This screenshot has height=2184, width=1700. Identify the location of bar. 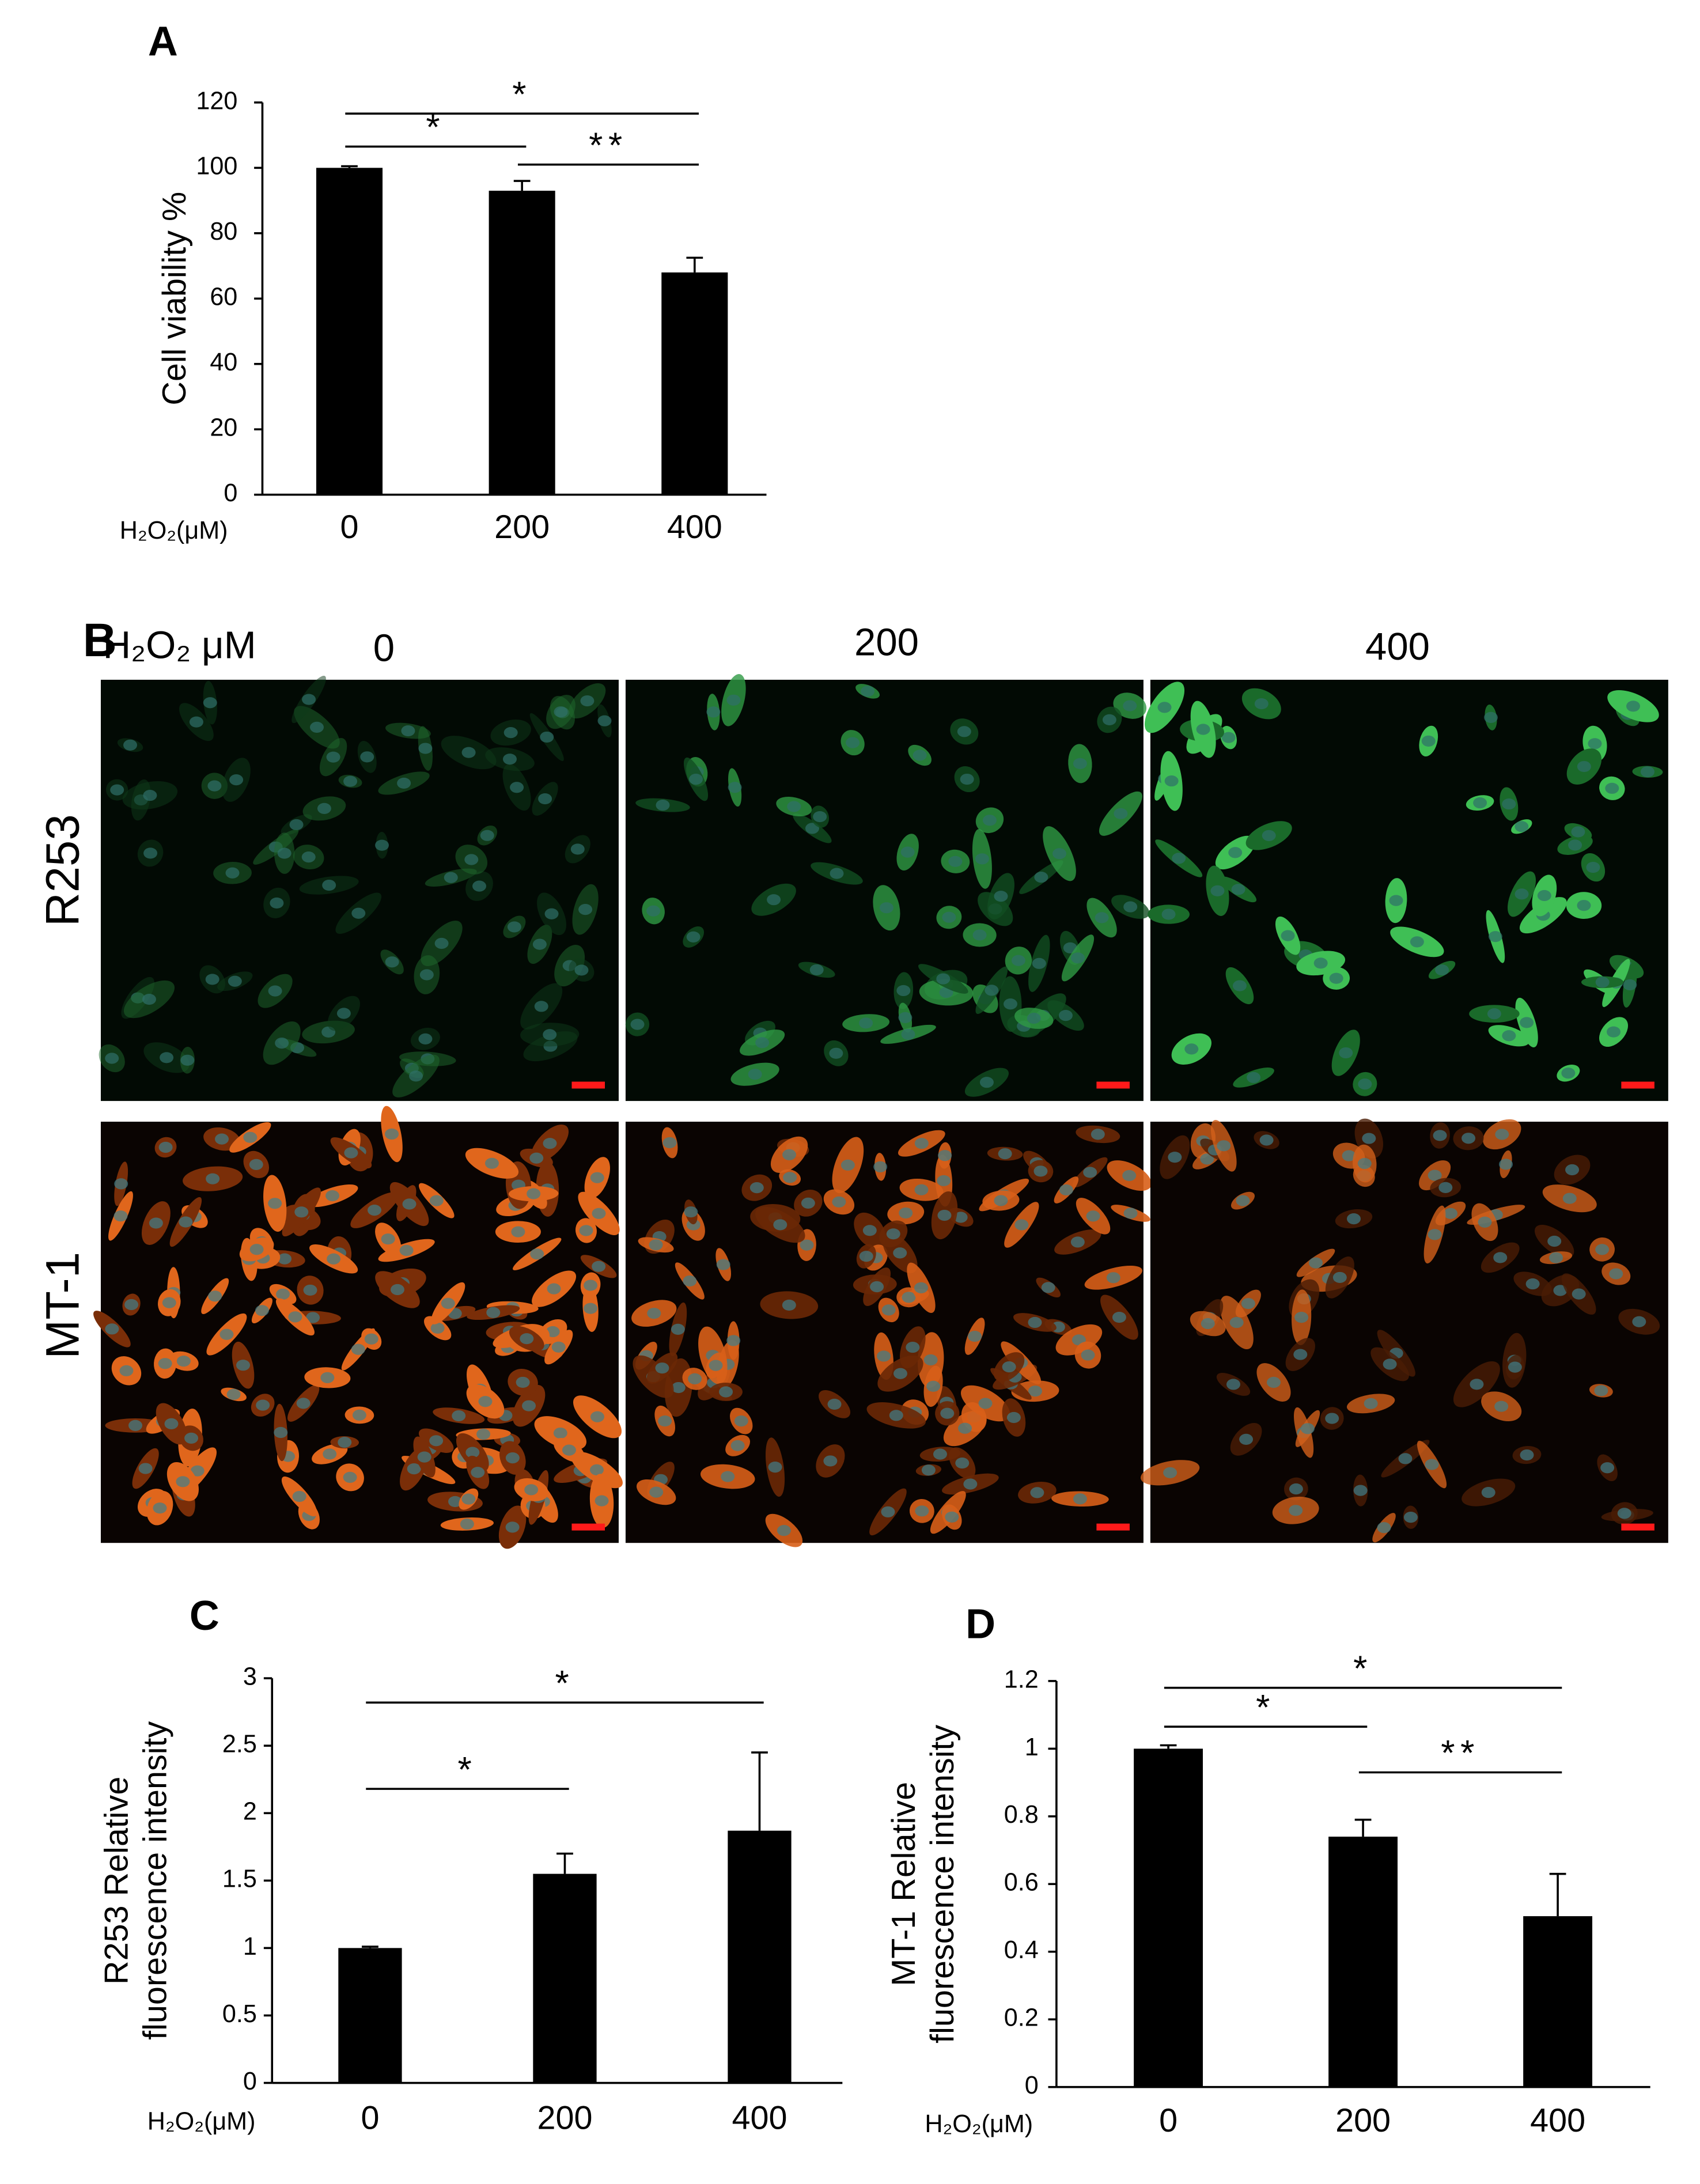
(522, 343).